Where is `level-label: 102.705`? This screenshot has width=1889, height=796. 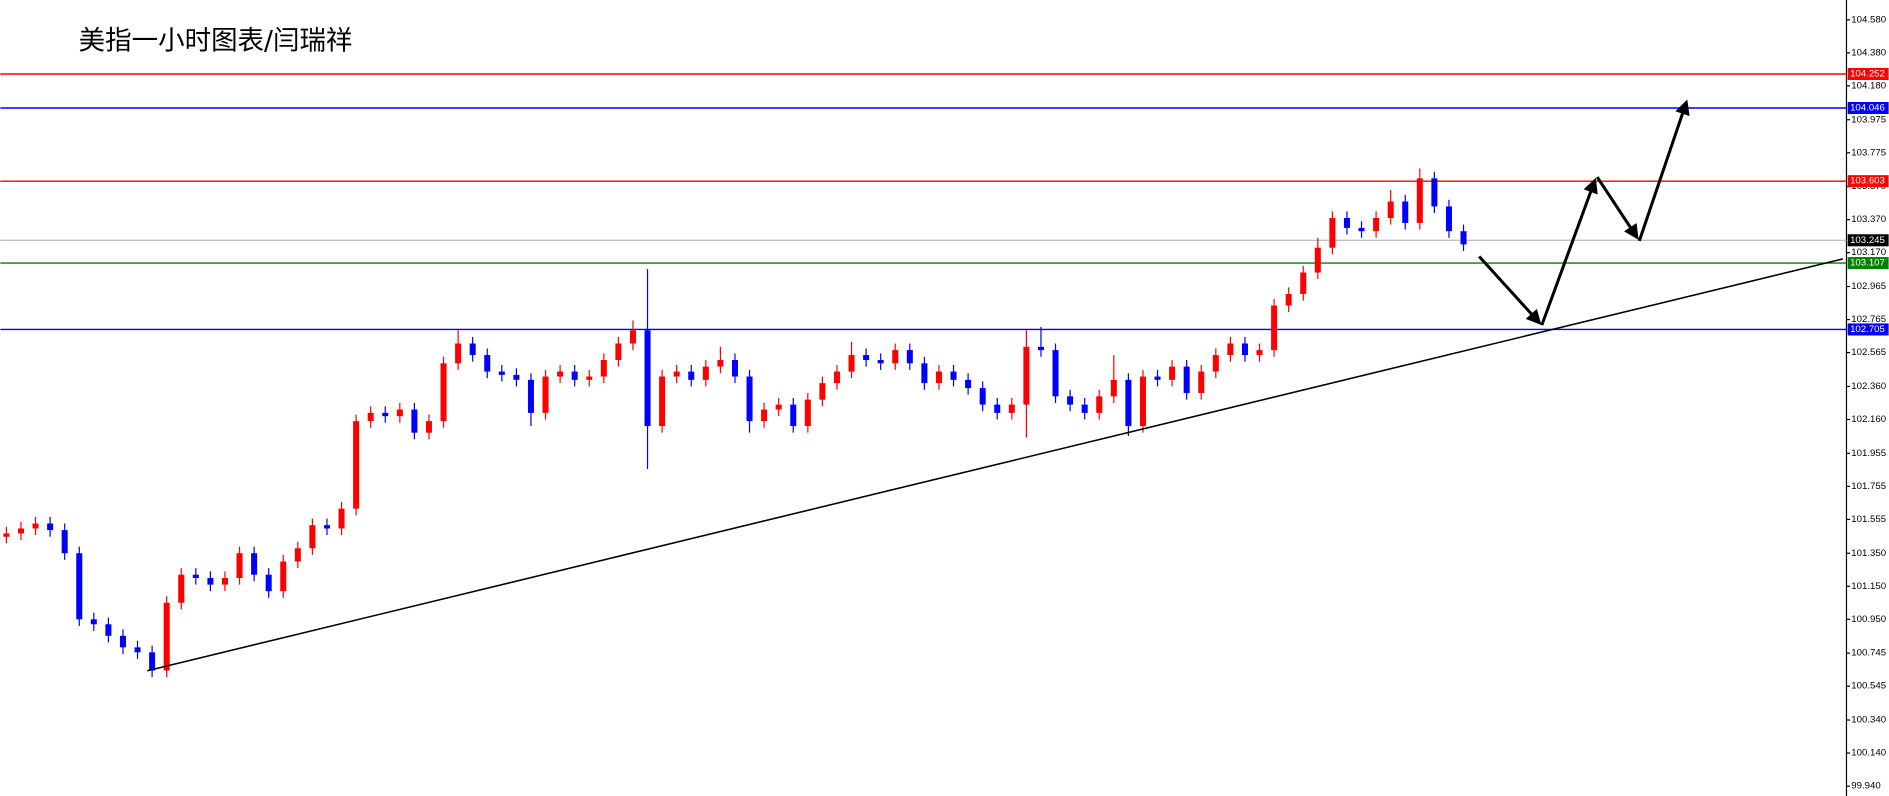 level-label: 102.705 is located at coordinates (1867, 329).